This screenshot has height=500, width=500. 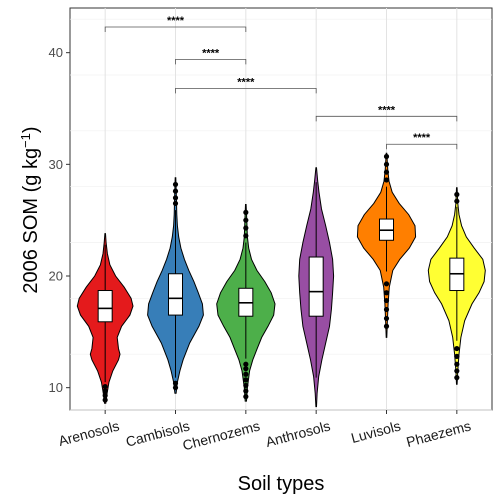 I want to click on y-axis-title: 2006 SOM (g kg−1), so click(x=30, y=209).